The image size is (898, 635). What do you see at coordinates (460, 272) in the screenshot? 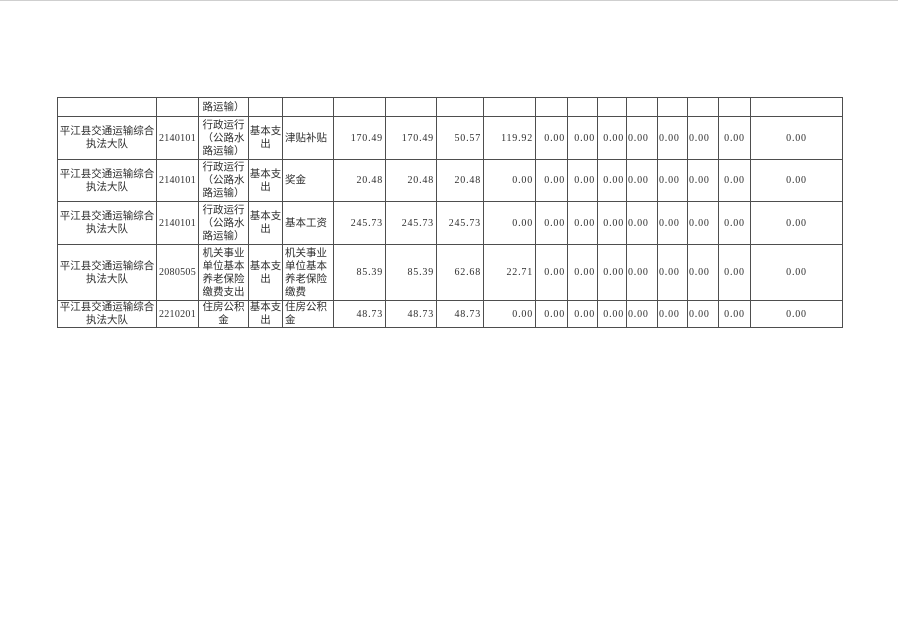
I see `table-cell: 62.68` at bounding box center [460, 272].